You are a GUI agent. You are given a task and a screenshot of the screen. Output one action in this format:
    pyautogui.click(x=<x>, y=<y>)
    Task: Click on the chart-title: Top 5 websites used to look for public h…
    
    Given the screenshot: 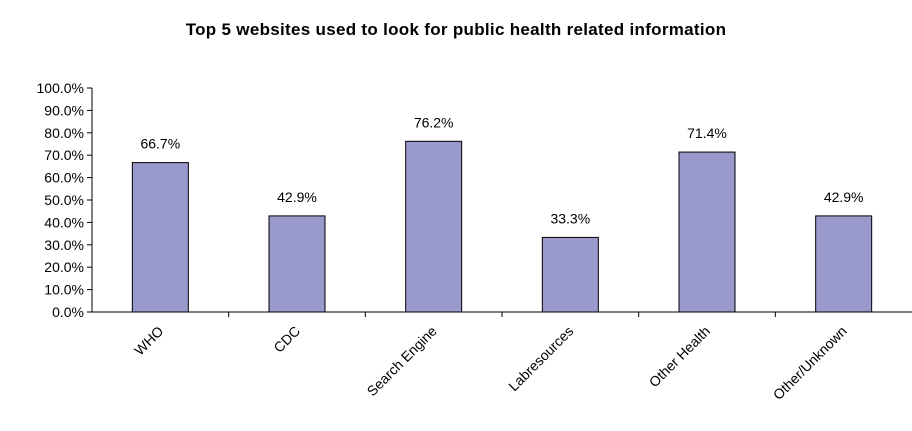 What is the action you would take?
    pyautogui.click(x=456, y=29)
    